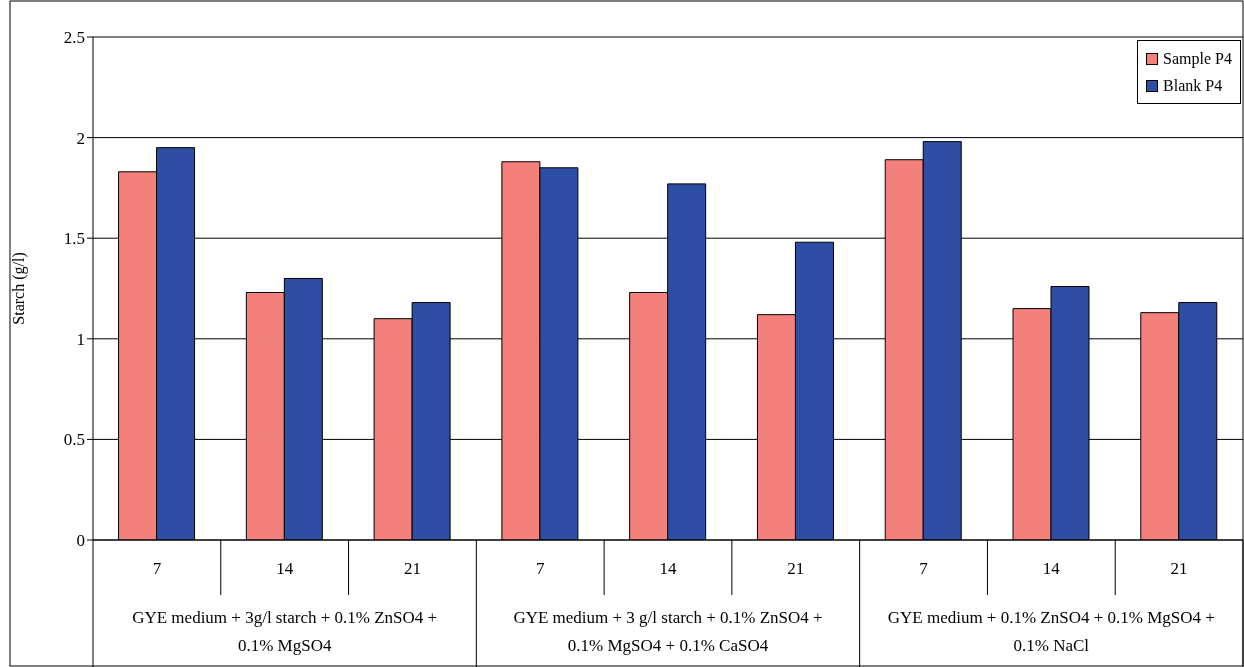 The width and height of the screenshot is (1244, 667). What do you see at coordinates (74, 239) in the screenshot?
I see `y-tick-label: 1.5` at bounding box center [74, 239].